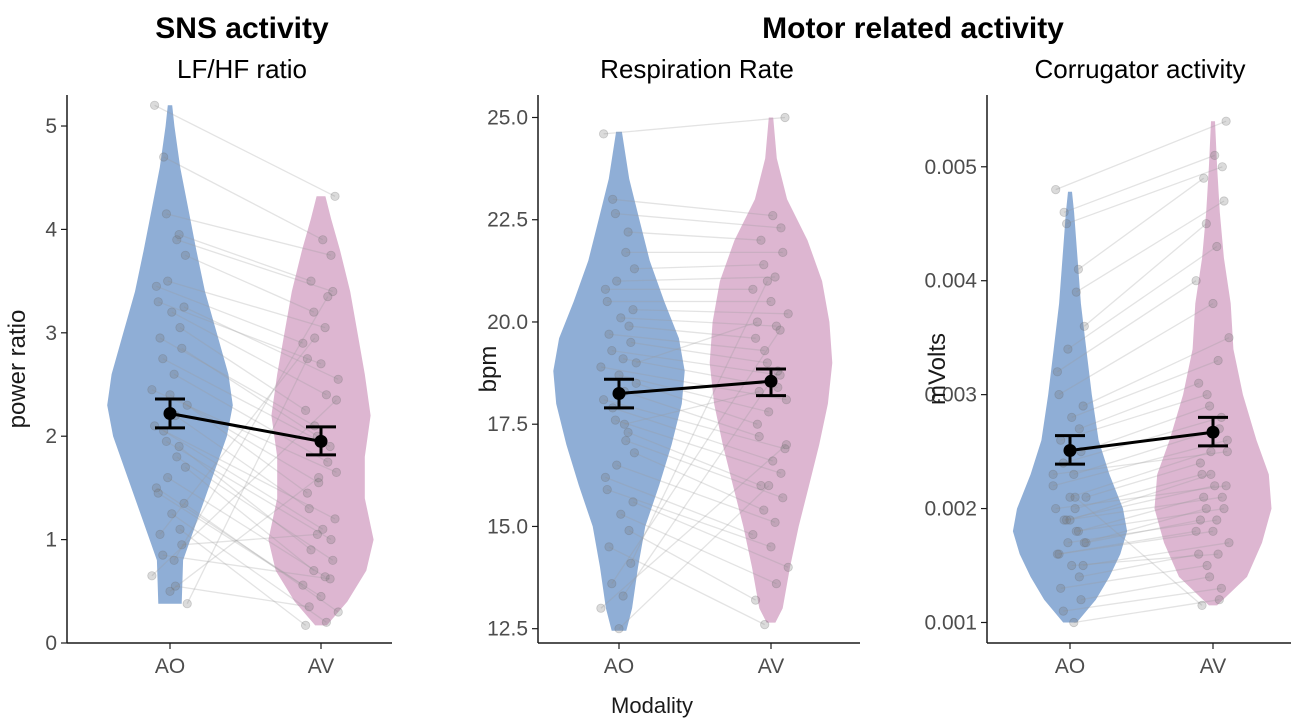 The height and width of the screenshot is (723, 1291). I want to click on group-title-motor: Motor related activity, so click(913, 28).